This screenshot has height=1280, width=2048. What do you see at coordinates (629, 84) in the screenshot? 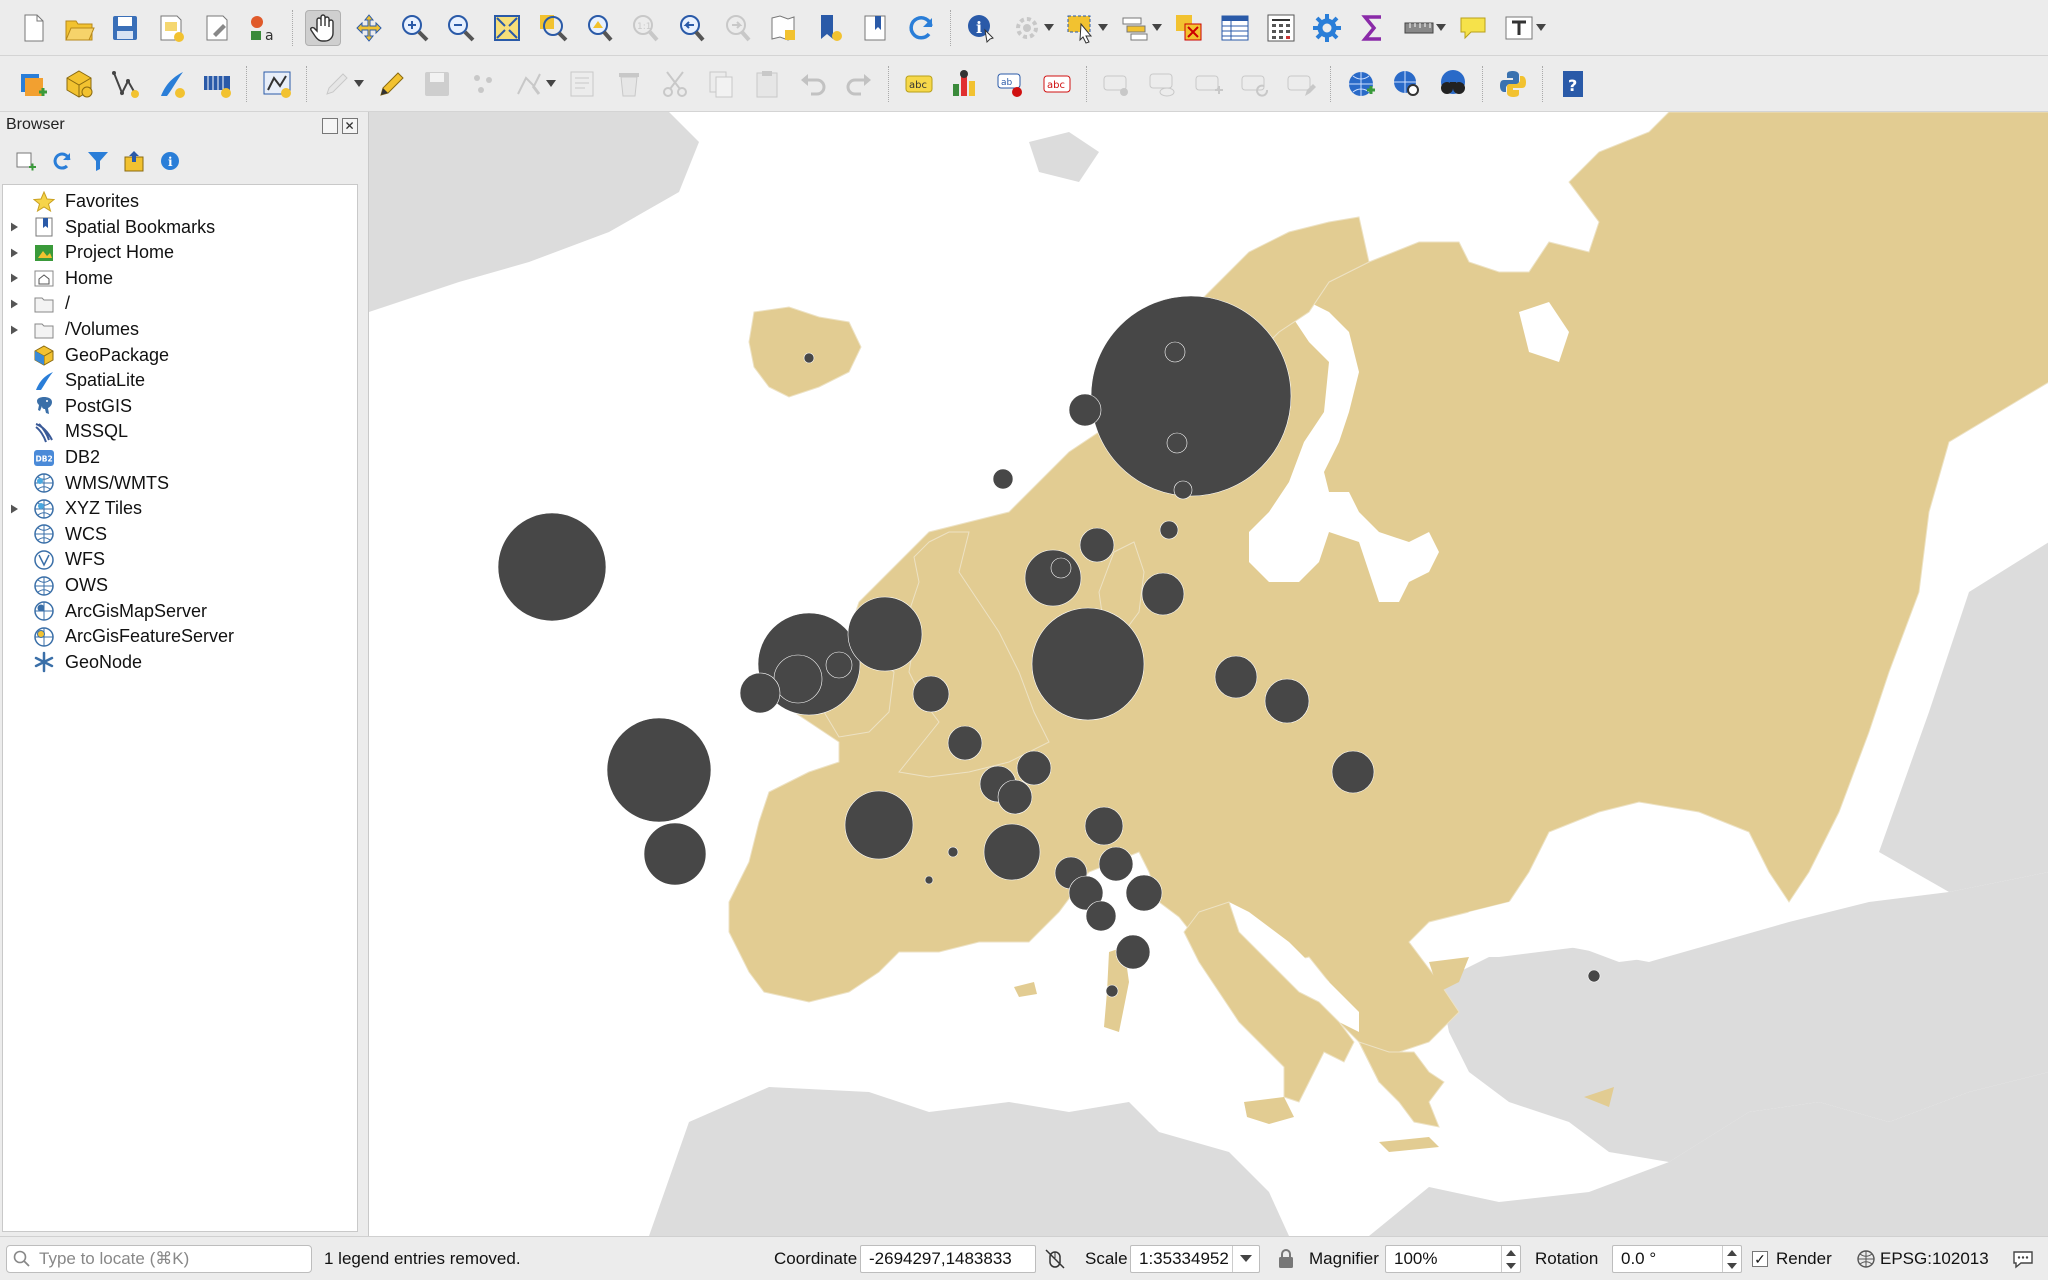
I see `delete-selected-icon` at bounding box center [629, 84].